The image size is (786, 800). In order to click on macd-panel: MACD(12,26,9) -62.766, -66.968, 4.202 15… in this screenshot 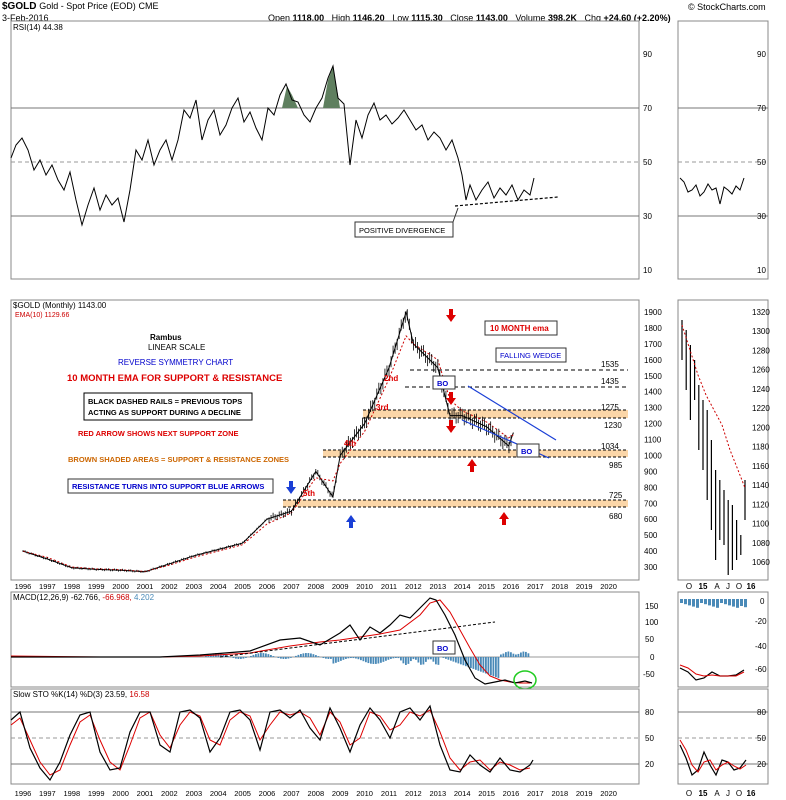, I will do `click(389, 640)`.